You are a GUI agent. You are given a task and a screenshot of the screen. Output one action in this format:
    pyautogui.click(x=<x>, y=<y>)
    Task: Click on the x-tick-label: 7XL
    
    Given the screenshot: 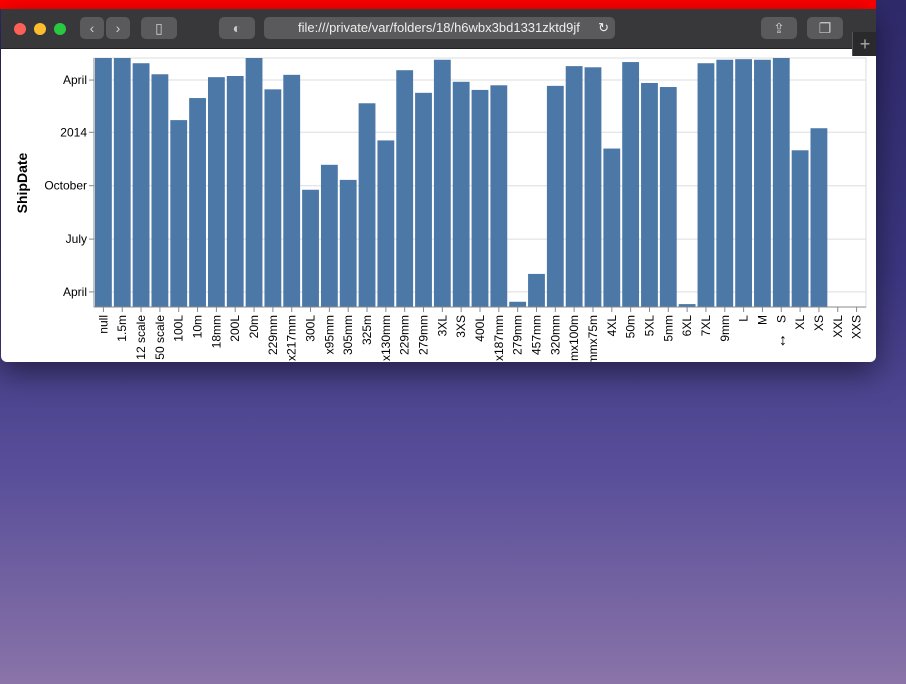 What is the action you would take?
    pyautogui.click(x=706, y=326)
    